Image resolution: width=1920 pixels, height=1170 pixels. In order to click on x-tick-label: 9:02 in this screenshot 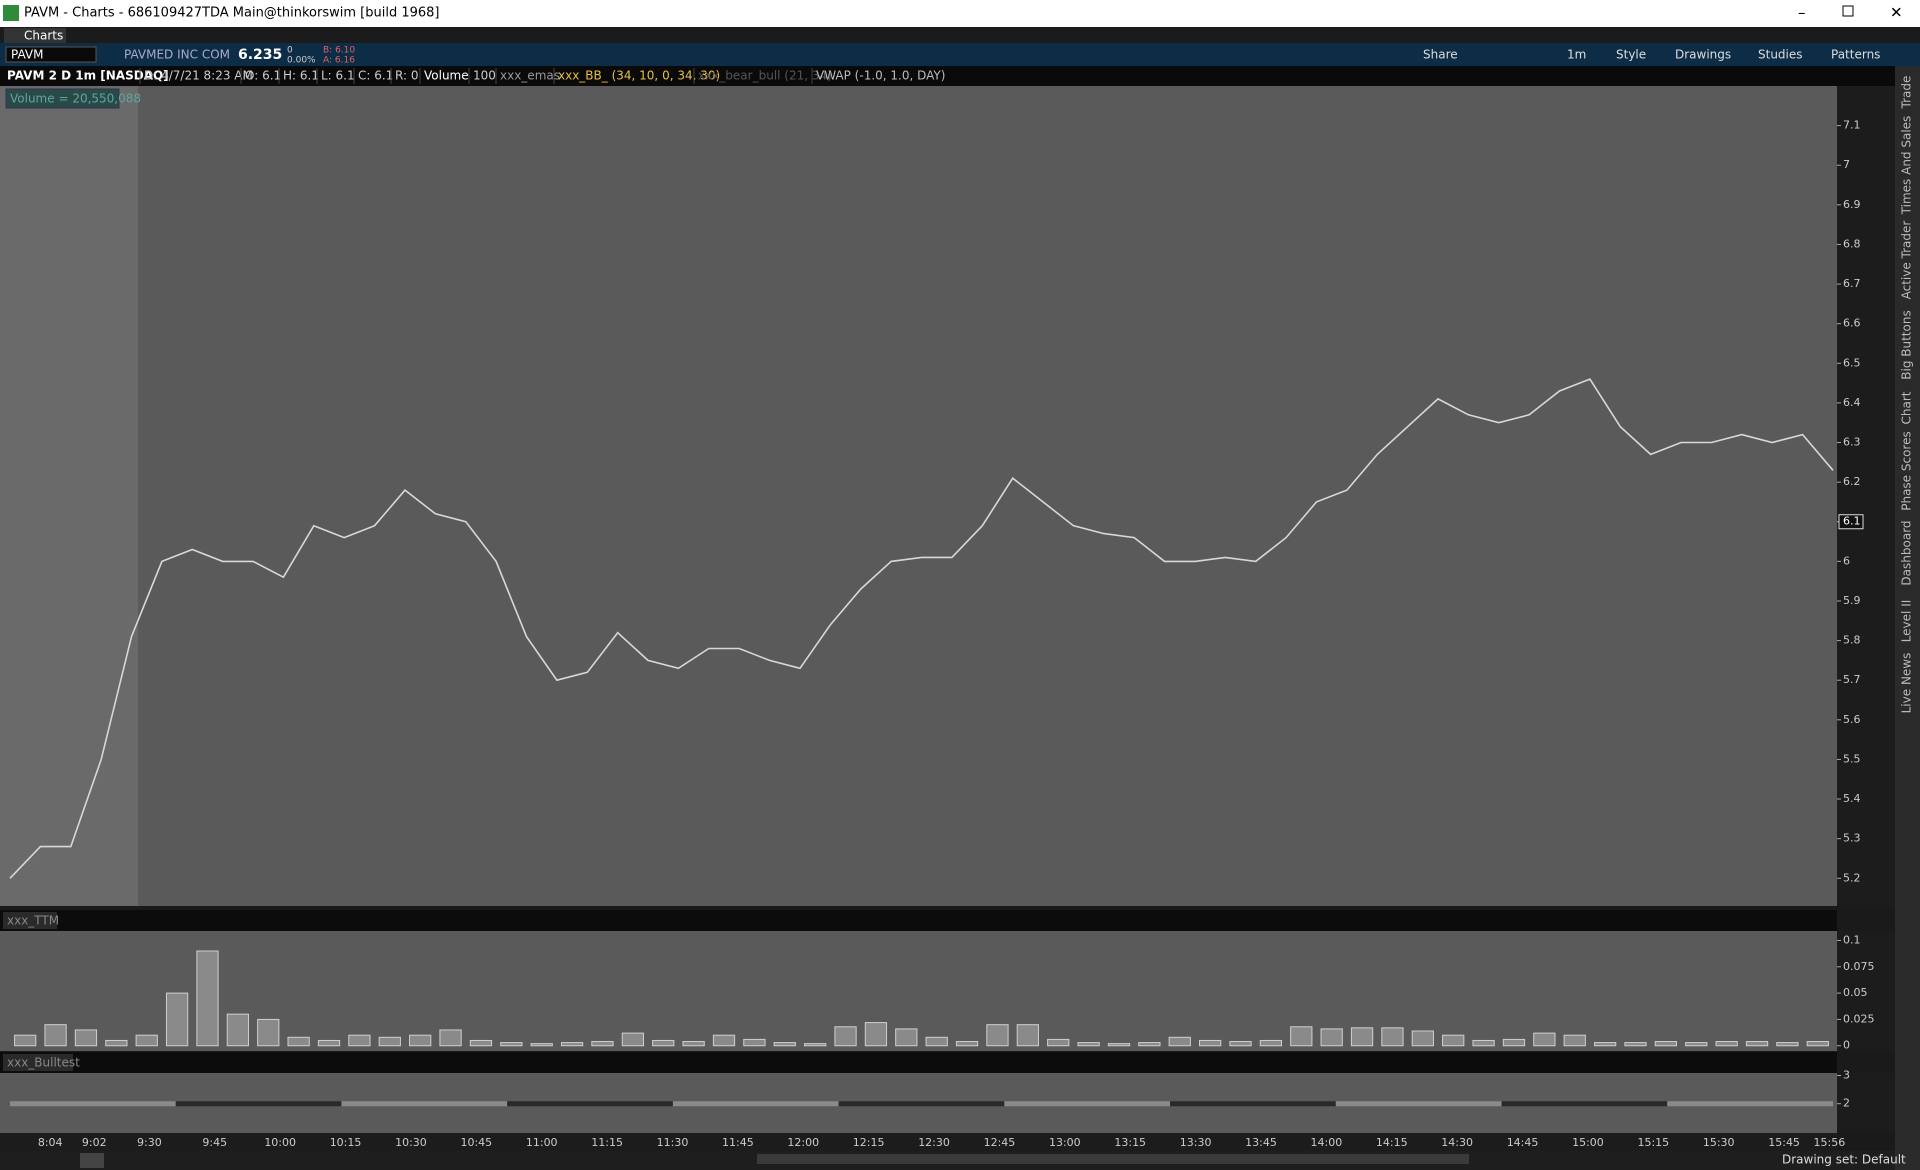, I will do `click(94, 1142)`.